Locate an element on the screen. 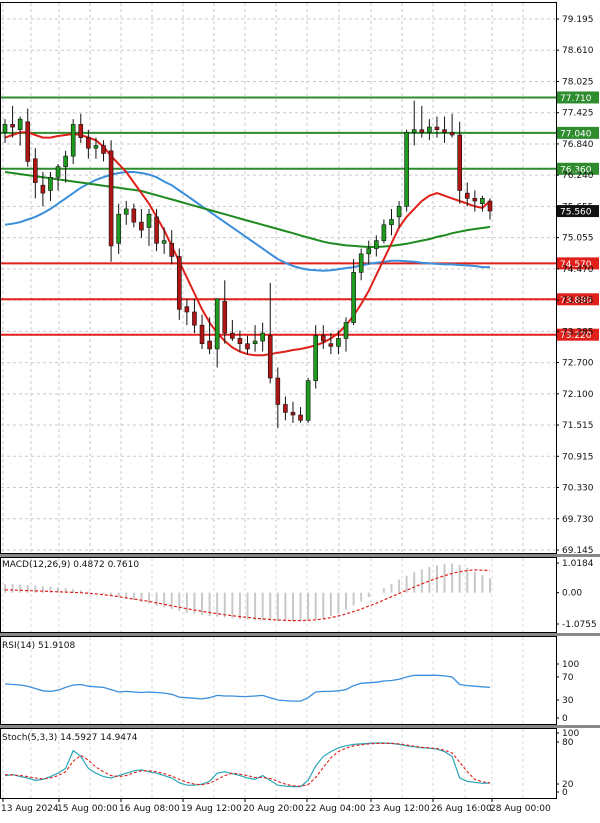  x-tick-label: 16 Aug 08:00 is located at coordinates (149, 809).